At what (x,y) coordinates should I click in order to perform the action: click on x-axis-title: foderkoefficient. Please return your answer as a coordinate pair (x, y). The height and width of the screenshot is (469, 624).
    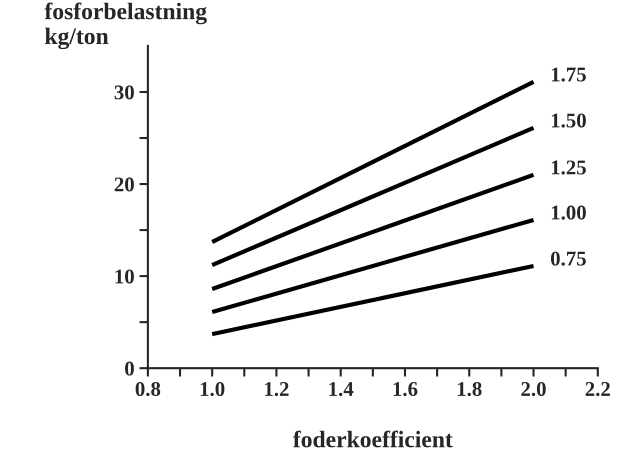
    Looking at the image, I should click on (373, 439).